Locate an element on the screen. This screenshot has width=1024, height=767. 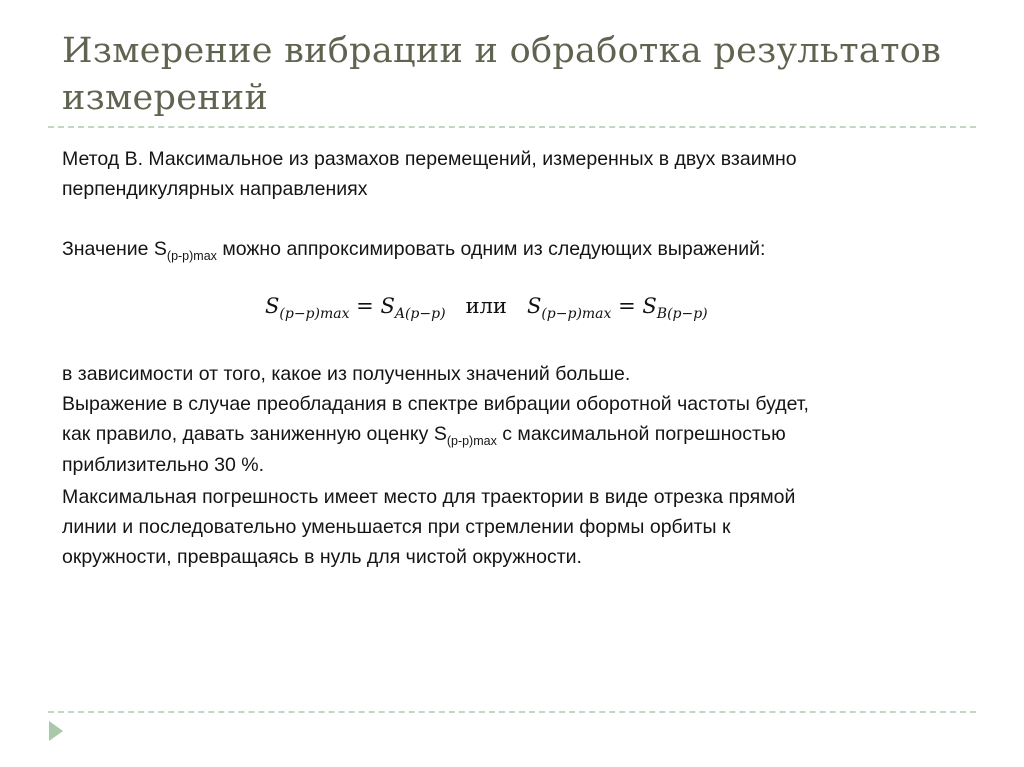
body-line: приблизительно 30 %. is located at coordinates (163, 465).